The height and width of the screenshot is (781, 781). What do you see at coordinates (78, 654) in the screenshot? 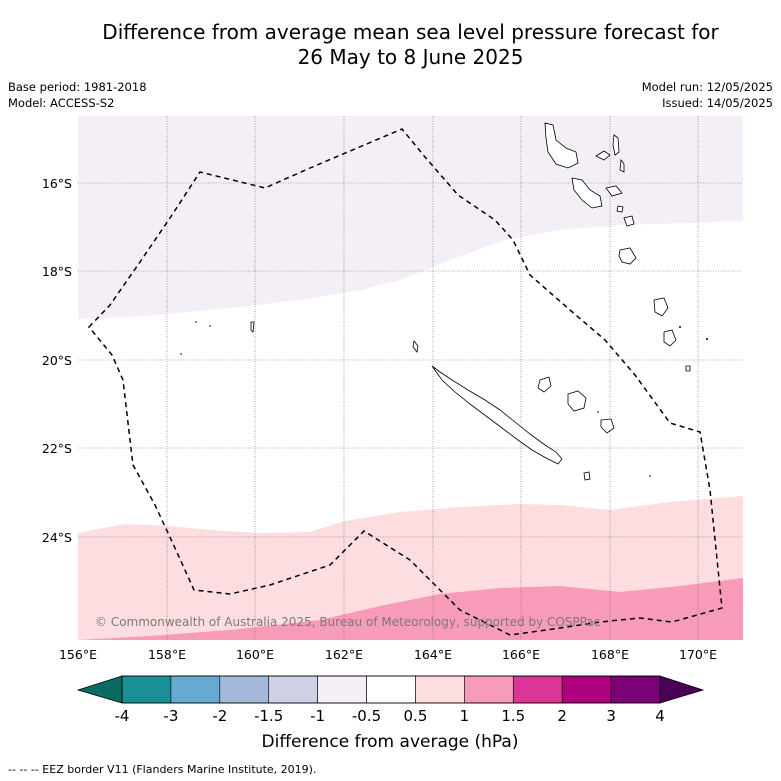
I see `lon-label-156e: 156°E` at bounding box center [78, 654].